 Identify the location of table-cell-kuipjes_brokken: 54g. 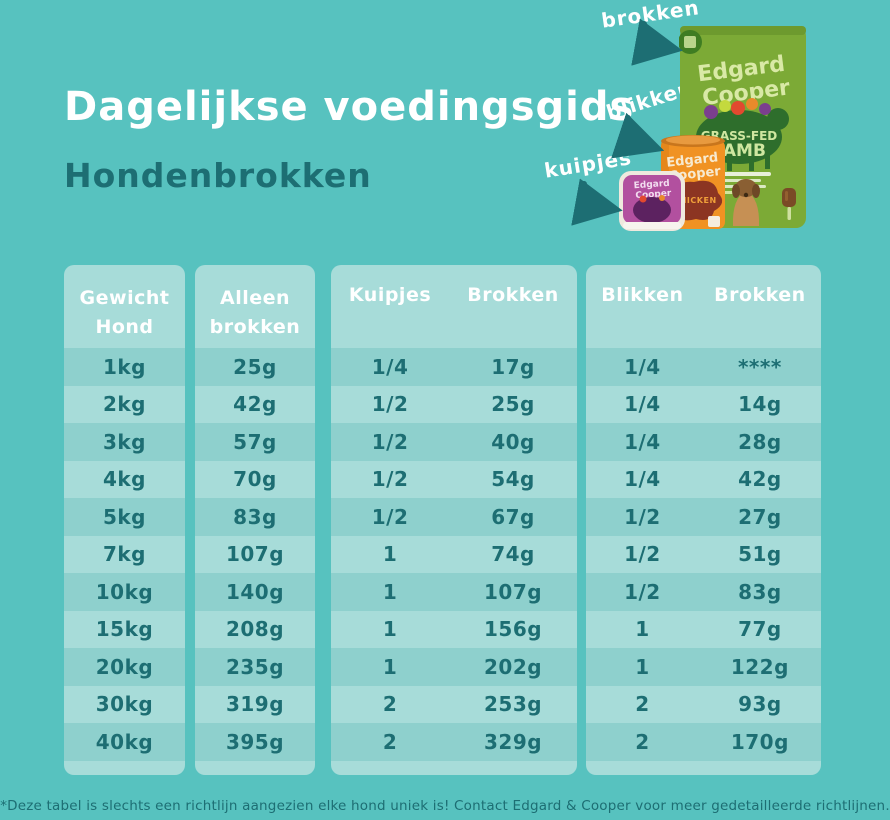
(513, 479).